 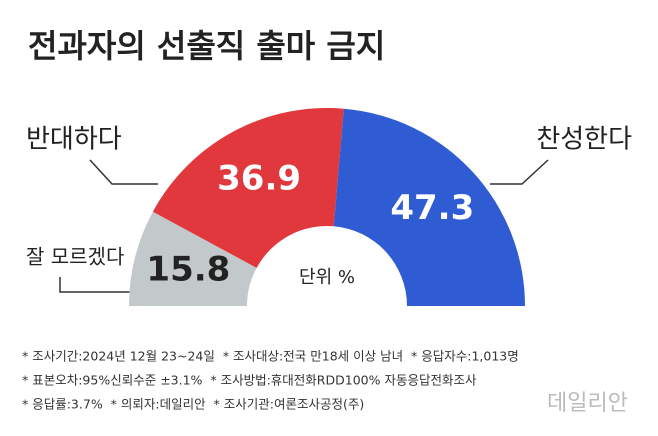 I want to click on chart-title: 전과자의 선출직 출마 금지, so click(x=206, y=46).